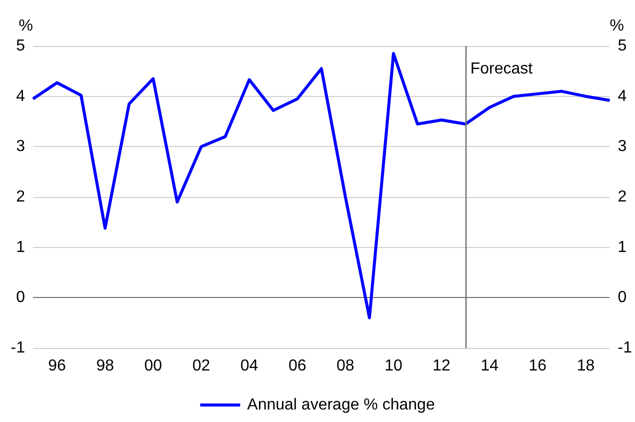 Image resolution: width=635 pixels, height=422 pixels. Describe the element at coordinates (249, 366) in the screenshot. I see `x-tick-label: 04` at that location.